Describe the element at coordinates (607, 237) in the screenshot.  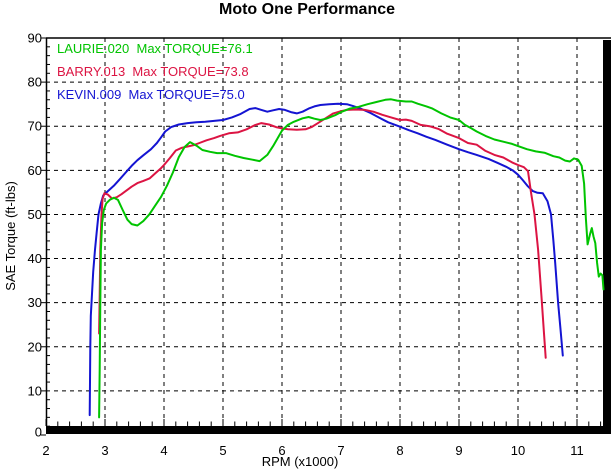
I see `right-axis-bar` at that location.